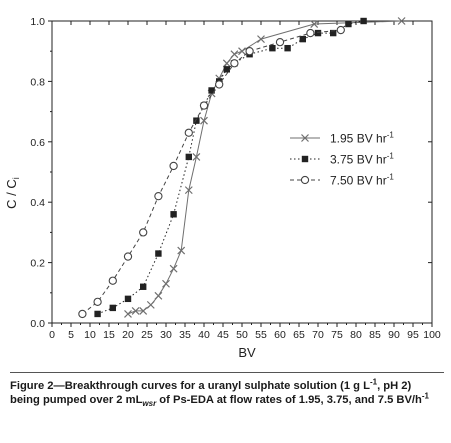 The image size is (451, 443). What do you see at coordinates (413, 335) in the screenshot?
I see `x-tick-label: 95` at bounding box center [413, 335].